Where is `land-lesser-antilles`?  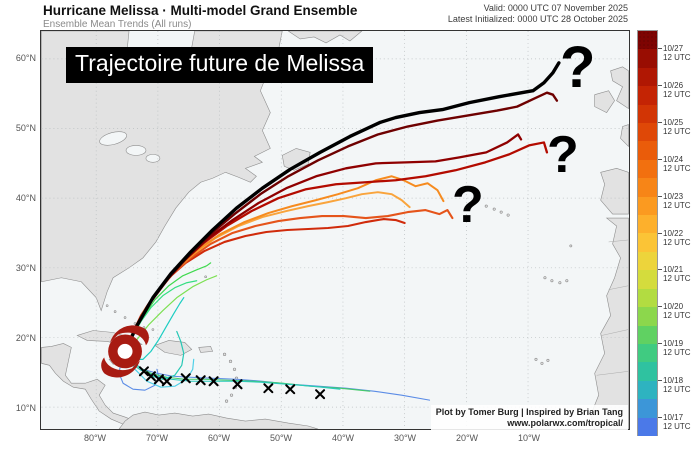
land-lesser-antilles is located at coordinates (230, 377).